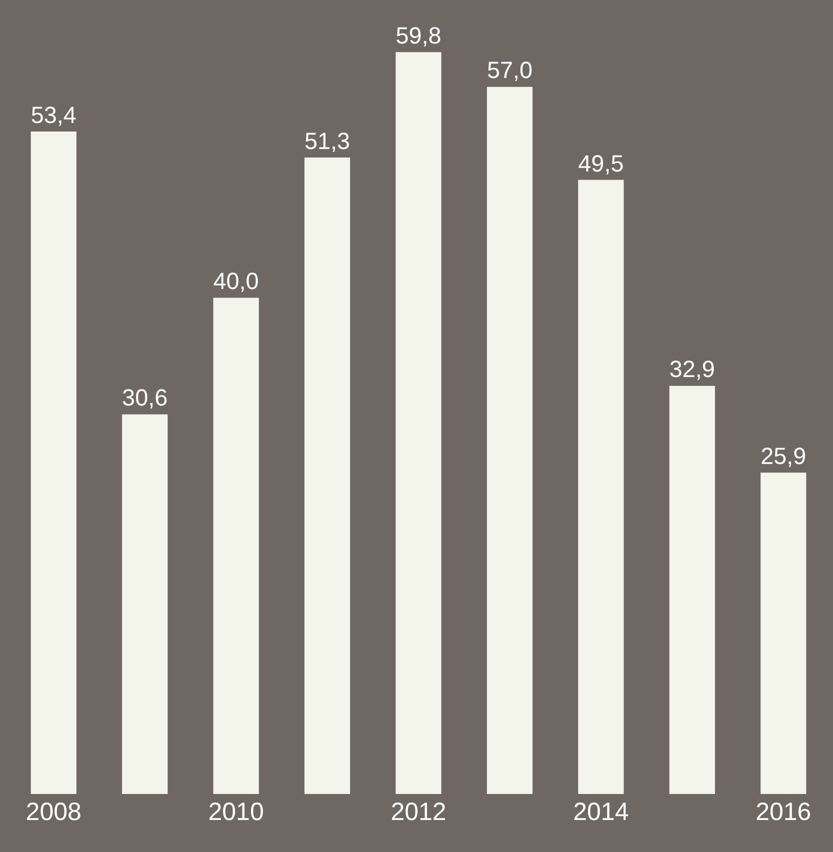 The image size is (833, 852). Describe the element at coordinates (419, 35) in the screenshot. I see `data-label: 59,8` at that location.